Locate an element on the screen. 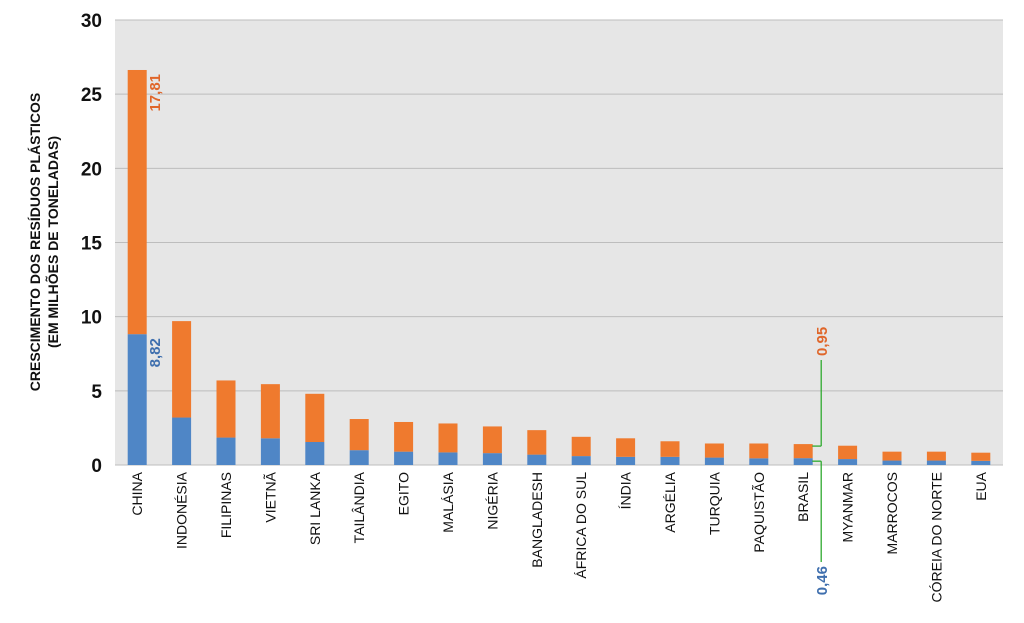 This screenshot has height=623, width=1024. x-tick-label: CHINA is located at coordinates (137, 493).